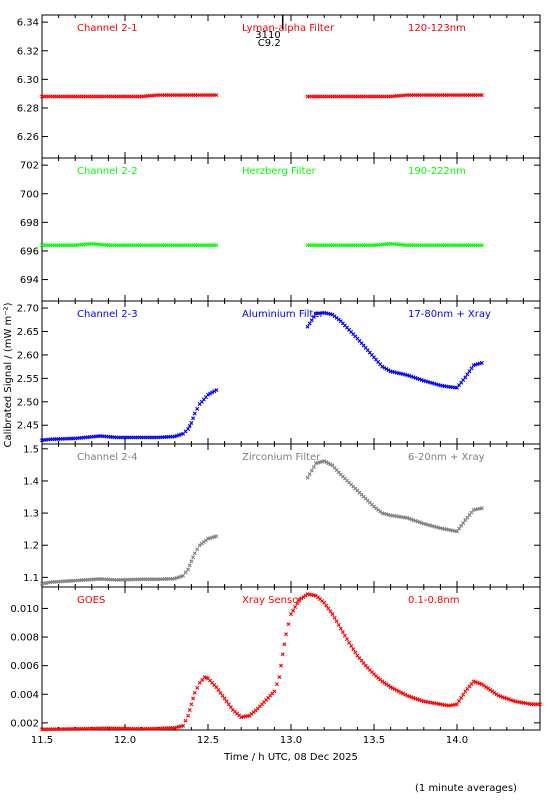 The image size is (550, 800). What do you see at coordinates (24, 609) in the screenshot?
I see `y-tick-label: 0.010` at bounding box center [24, 609].